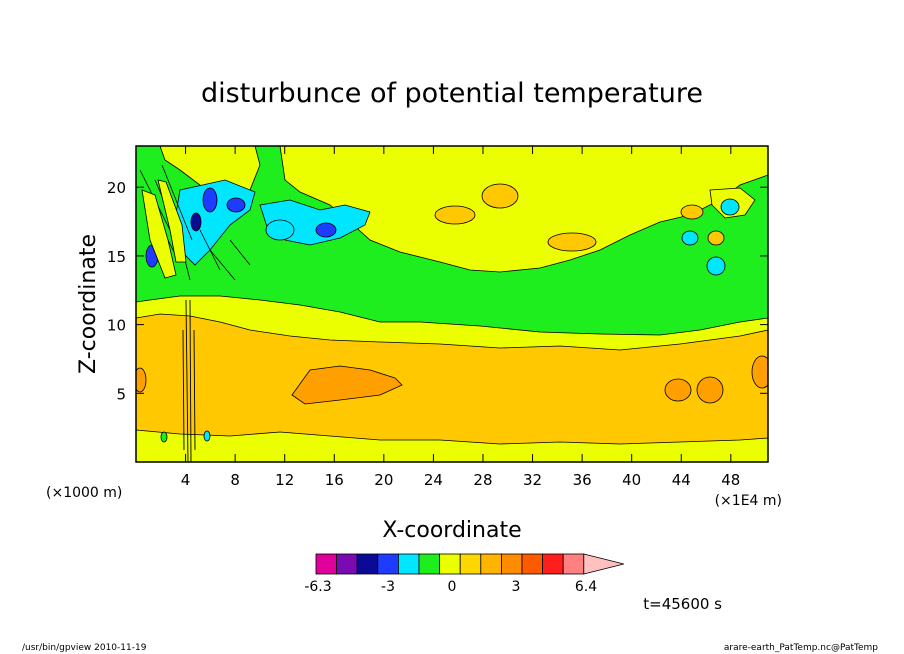 The width and height of the screenshot is (904, 654). What do you see at coordinates (730, 480) in the screenshot?
I see `x-tick-label-11: 48` at bounding box center [730, 480].